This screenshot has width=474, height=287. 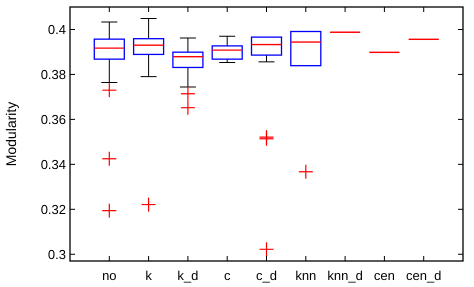 I want to click on x-tick-label: c, so click(x=227, y=275).